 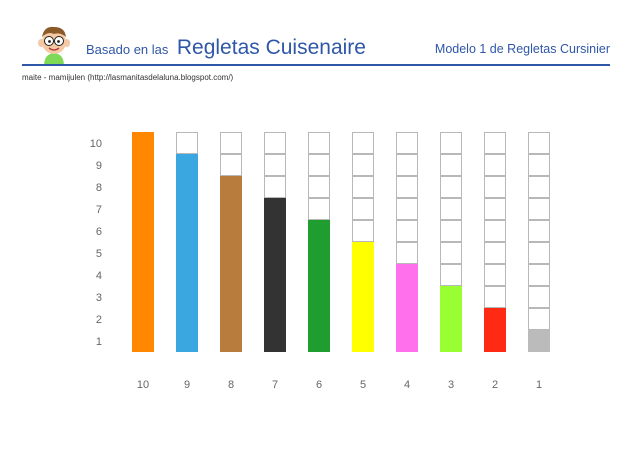 I want to click on page-title: Basado en las Regletas Cuisenaire, so click(x=226, y=48).